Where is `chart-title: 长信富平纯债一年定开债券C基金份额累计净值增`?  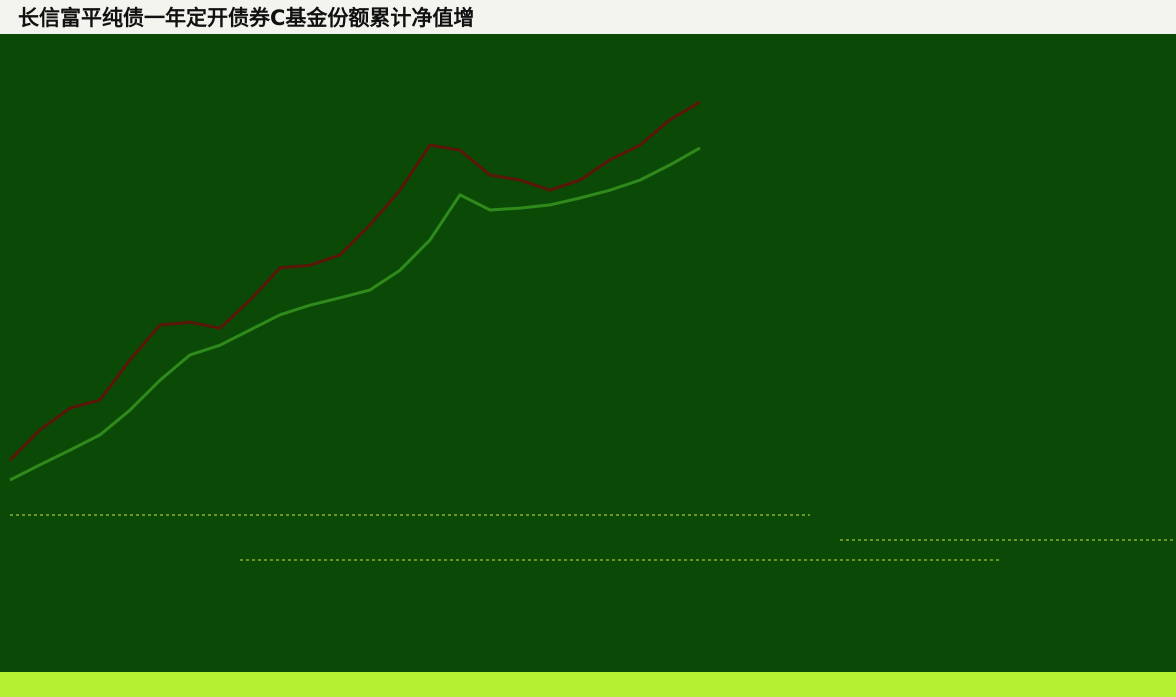 chart-title: 长信富平纯债一年定开债券C基金份额累计净值增 is located at coordinates (246, 18).